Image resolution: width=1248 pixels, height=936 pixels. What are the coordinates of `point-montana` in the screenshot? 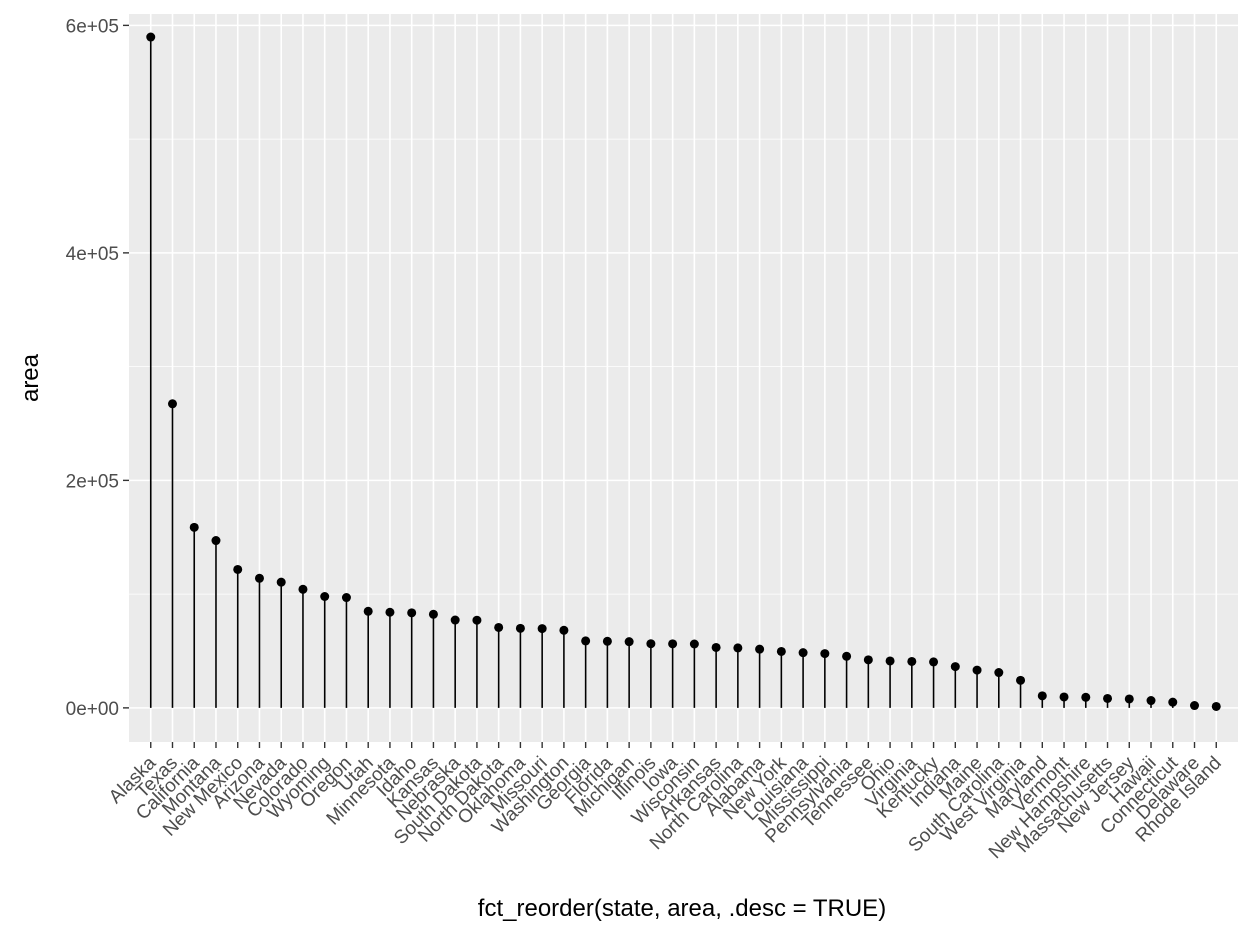 It's located at (216, 541).